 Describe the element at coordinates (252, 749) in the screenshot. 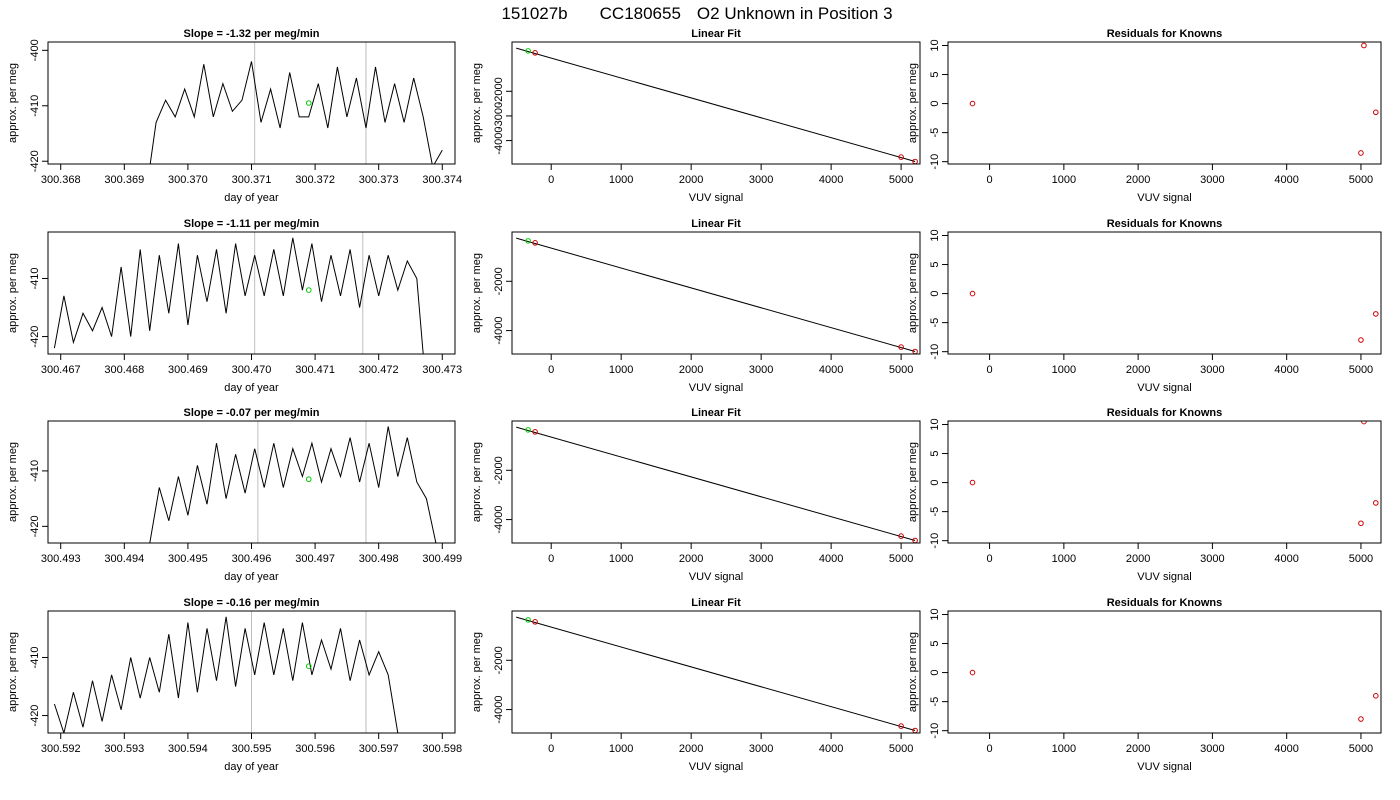

I see `x-tick-label: 300.595` at that location.